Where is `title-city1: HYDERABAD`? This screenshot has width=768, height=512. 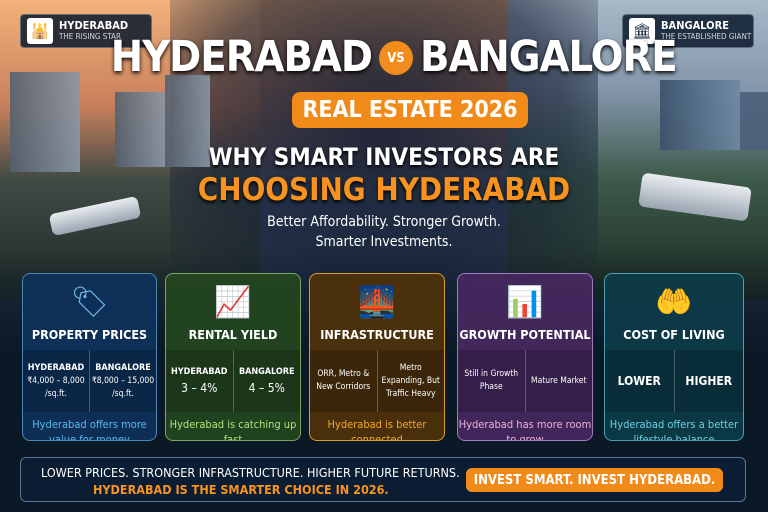
title-city1: HYDERABAD is located at coordinates (241, 57).